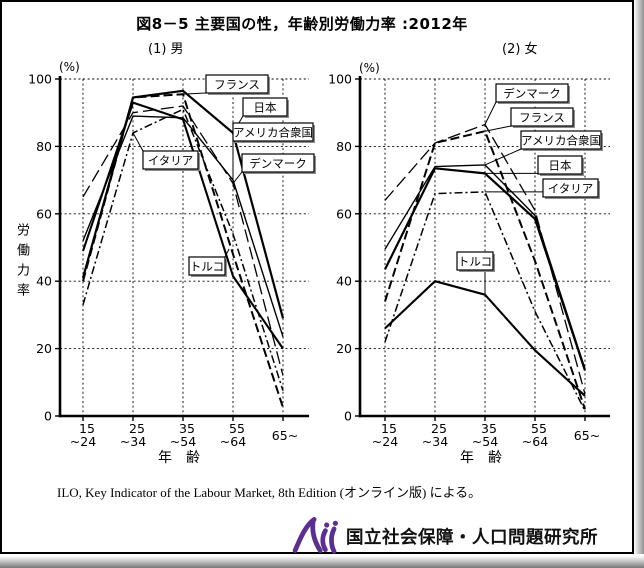 This screenshot has height=568, width=644. Describe the element at coordinates (166, 49) in the screenshot. I see `panel-caption-male: (1) 男` at that location.